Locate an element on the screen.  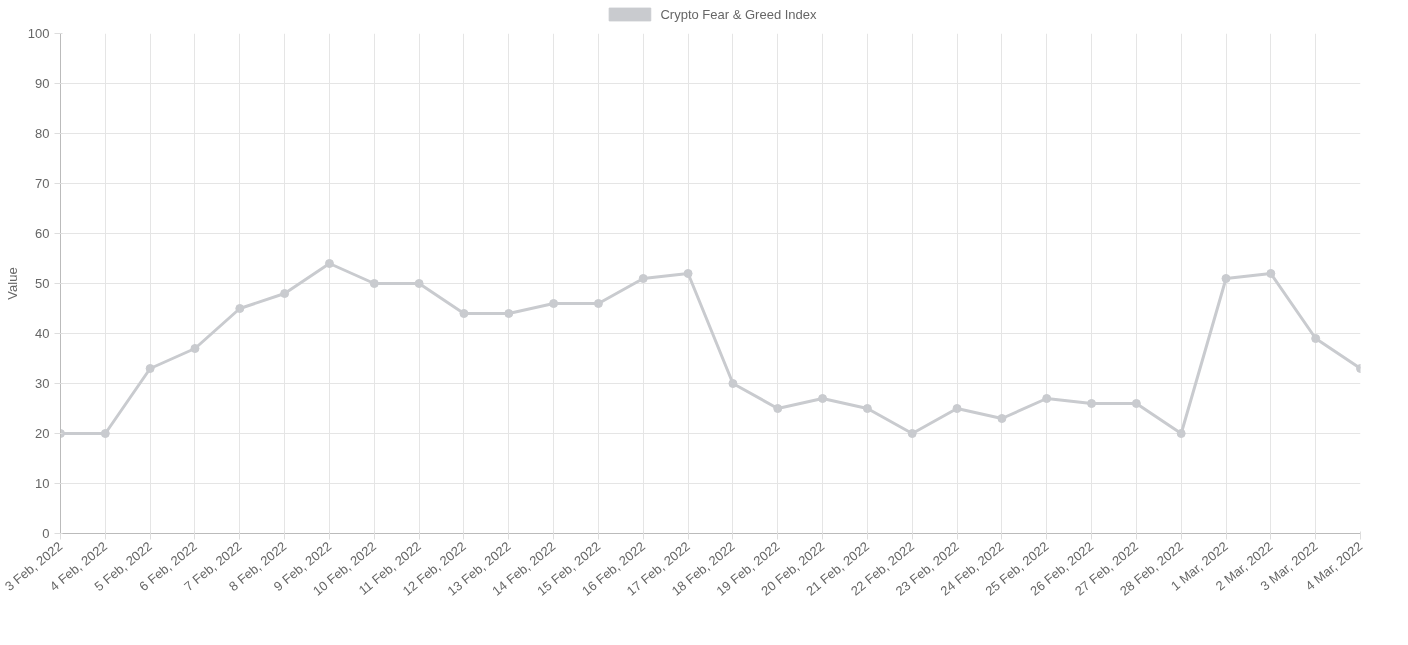
y-tick-label: 20 is located at coordinates (42, 433).